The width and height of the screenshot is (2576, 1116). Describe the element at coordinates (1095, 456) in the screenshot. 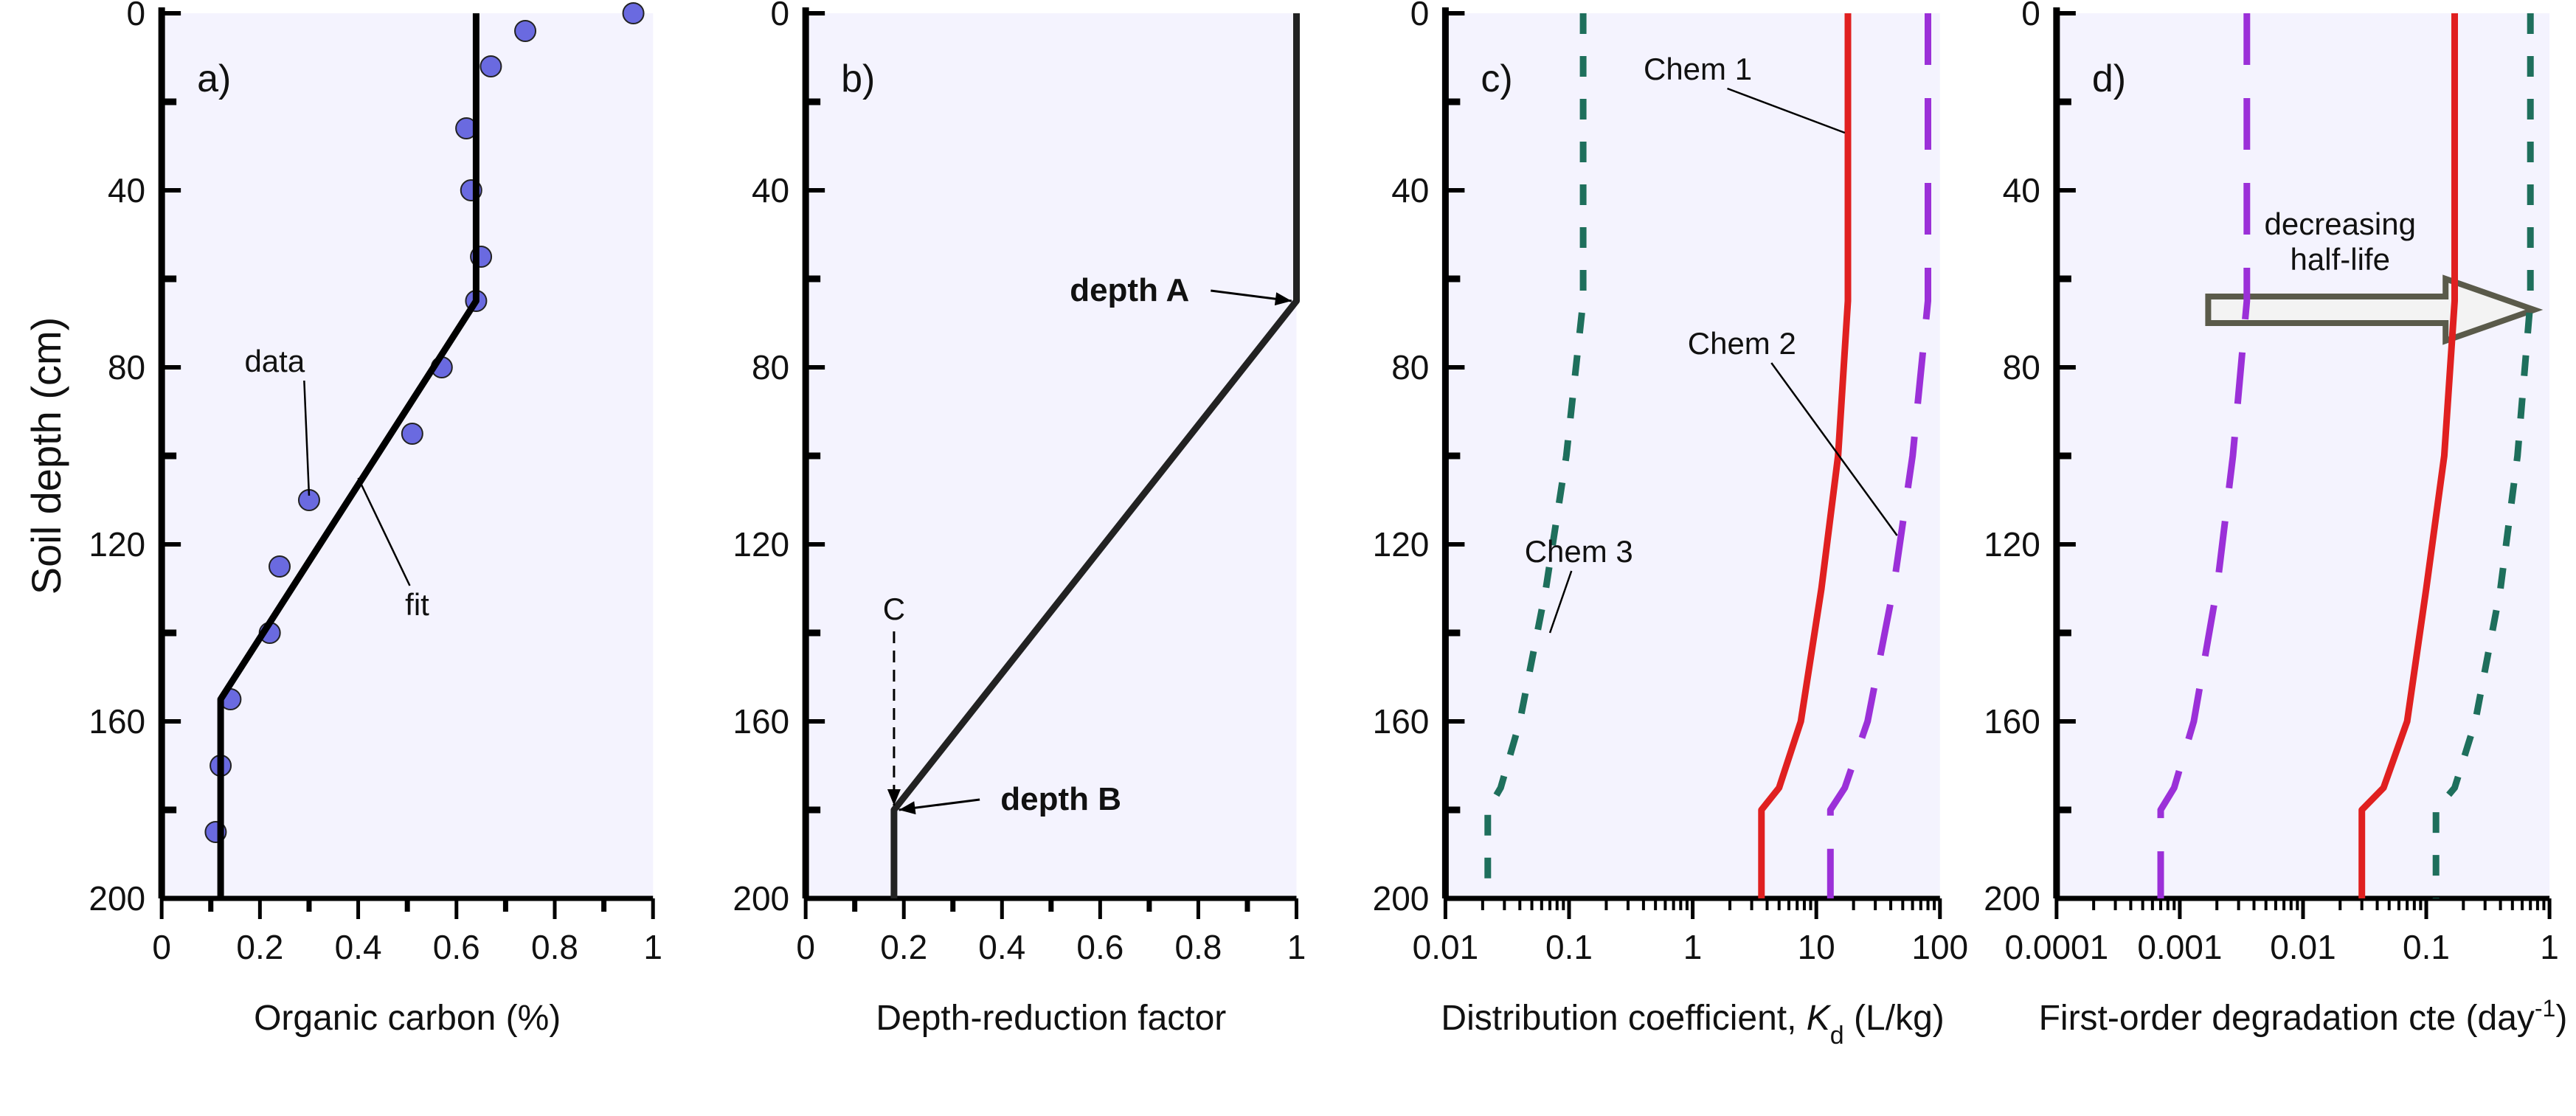

I see `series-line-profile` at that location.